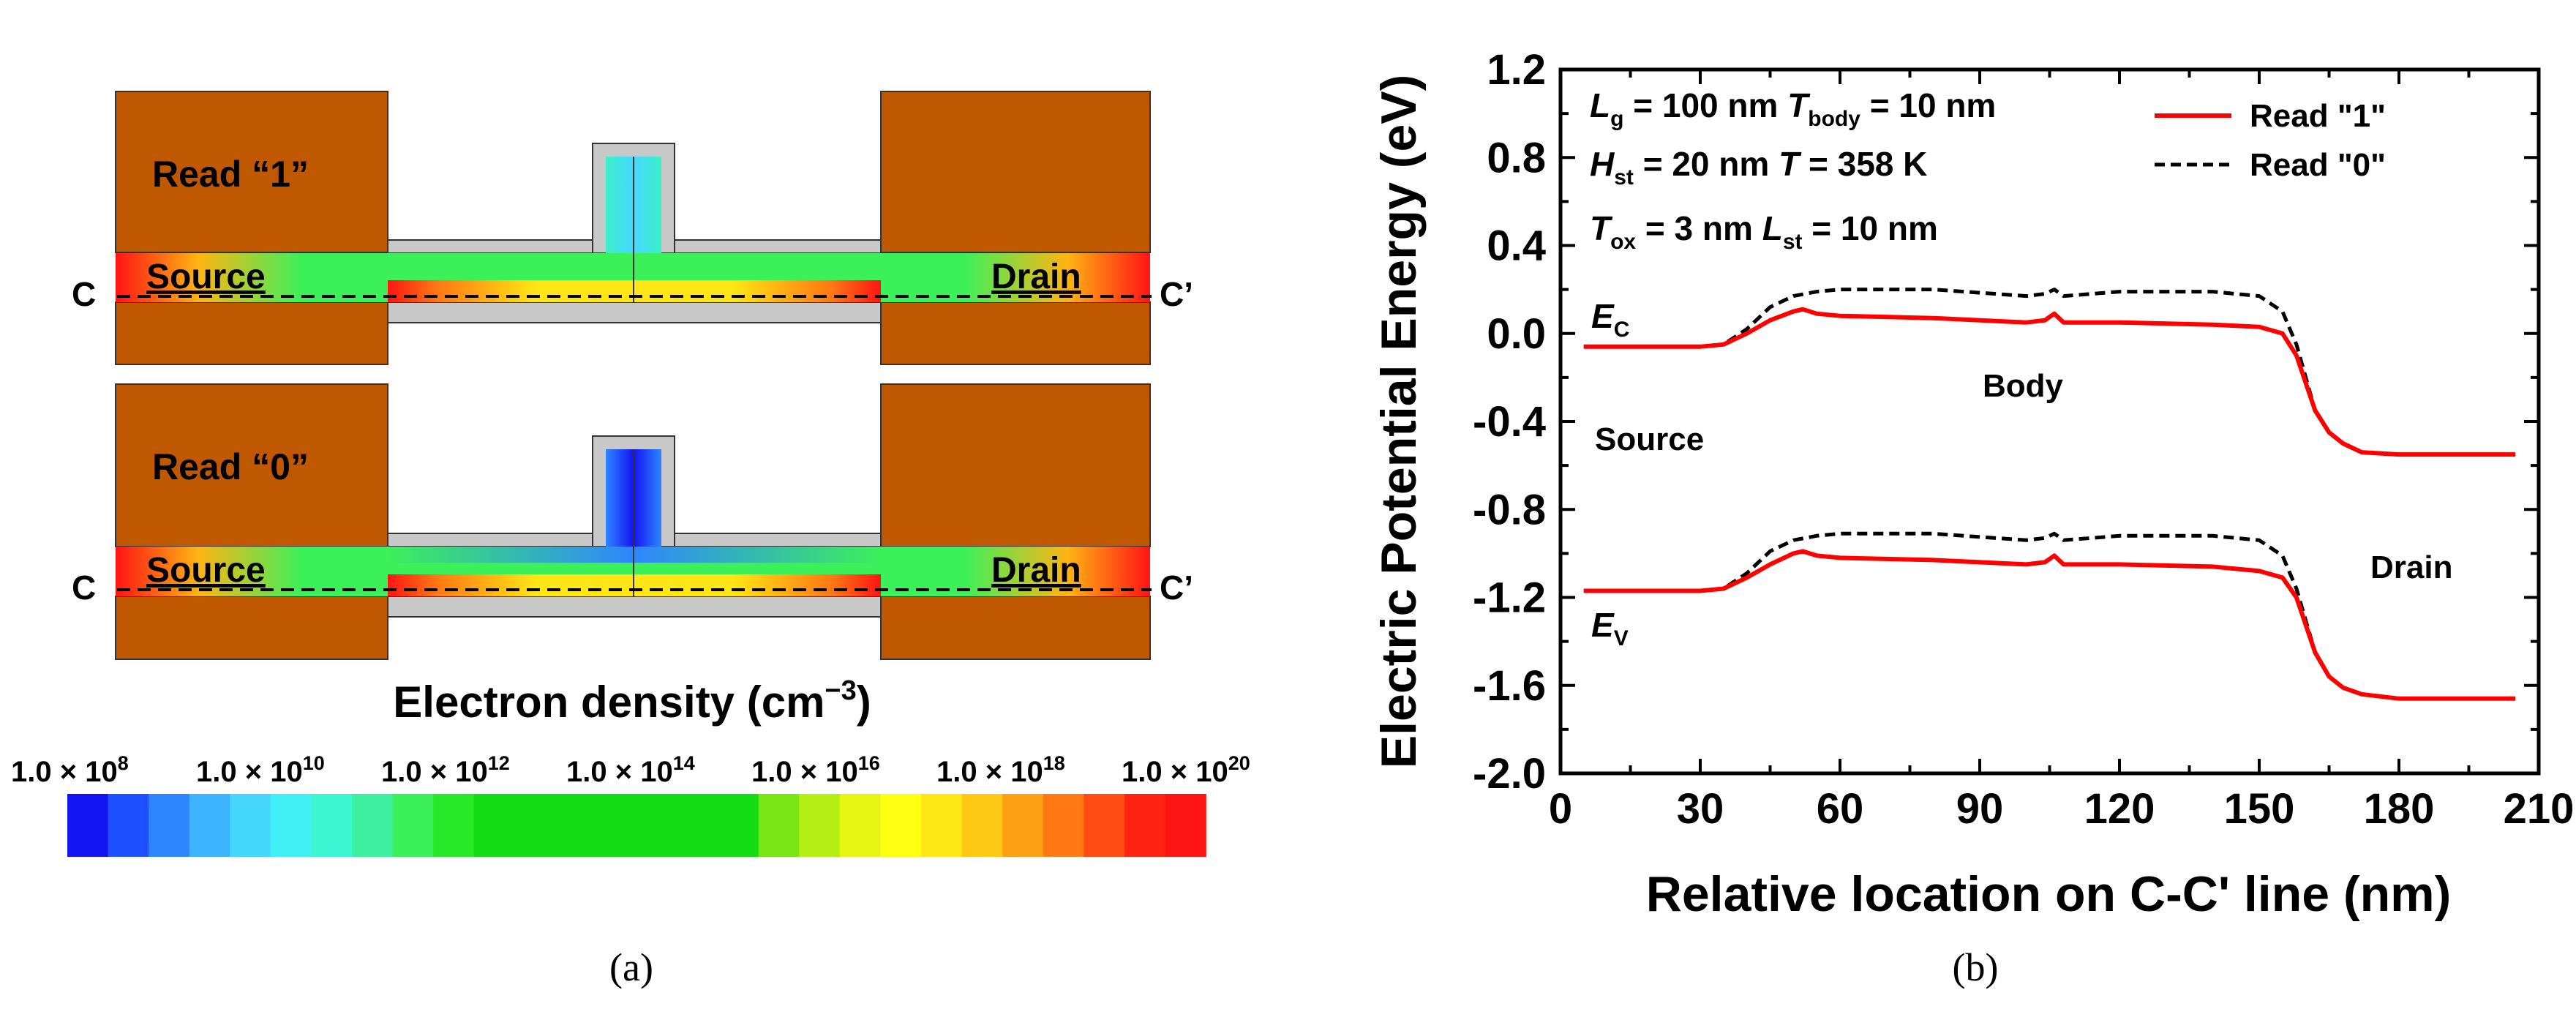 The image size is (2576, 1009). What do you see at coordinates (1650, 439) in the screenshot?
I see `region-label-source: Source` at bounding box center [1650, 439].